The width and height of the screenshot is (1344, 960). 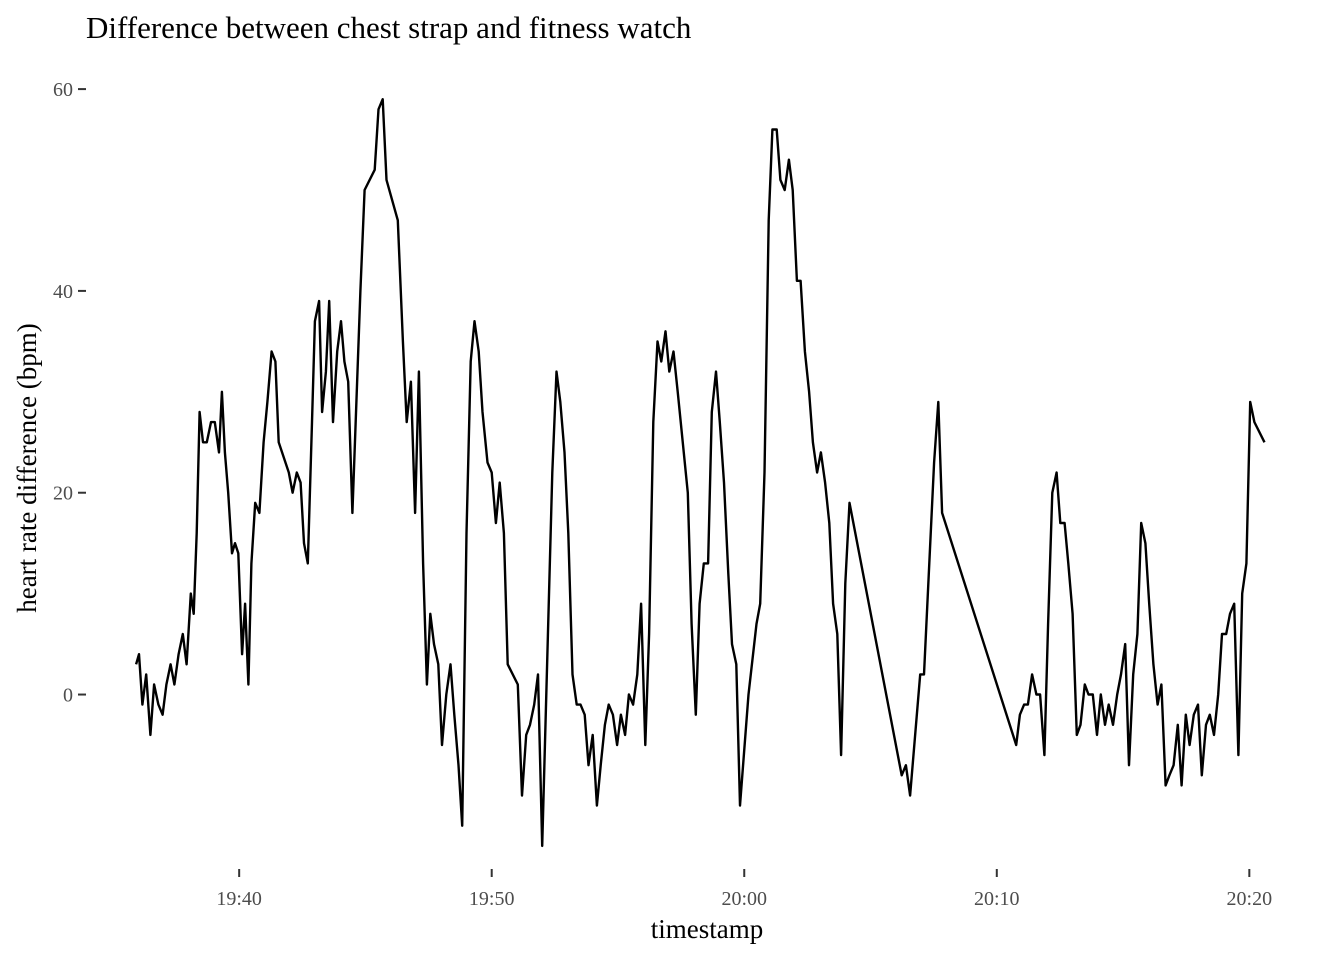 I want to click on x-tick-label: 20:20, so click(x=1250, y=899).